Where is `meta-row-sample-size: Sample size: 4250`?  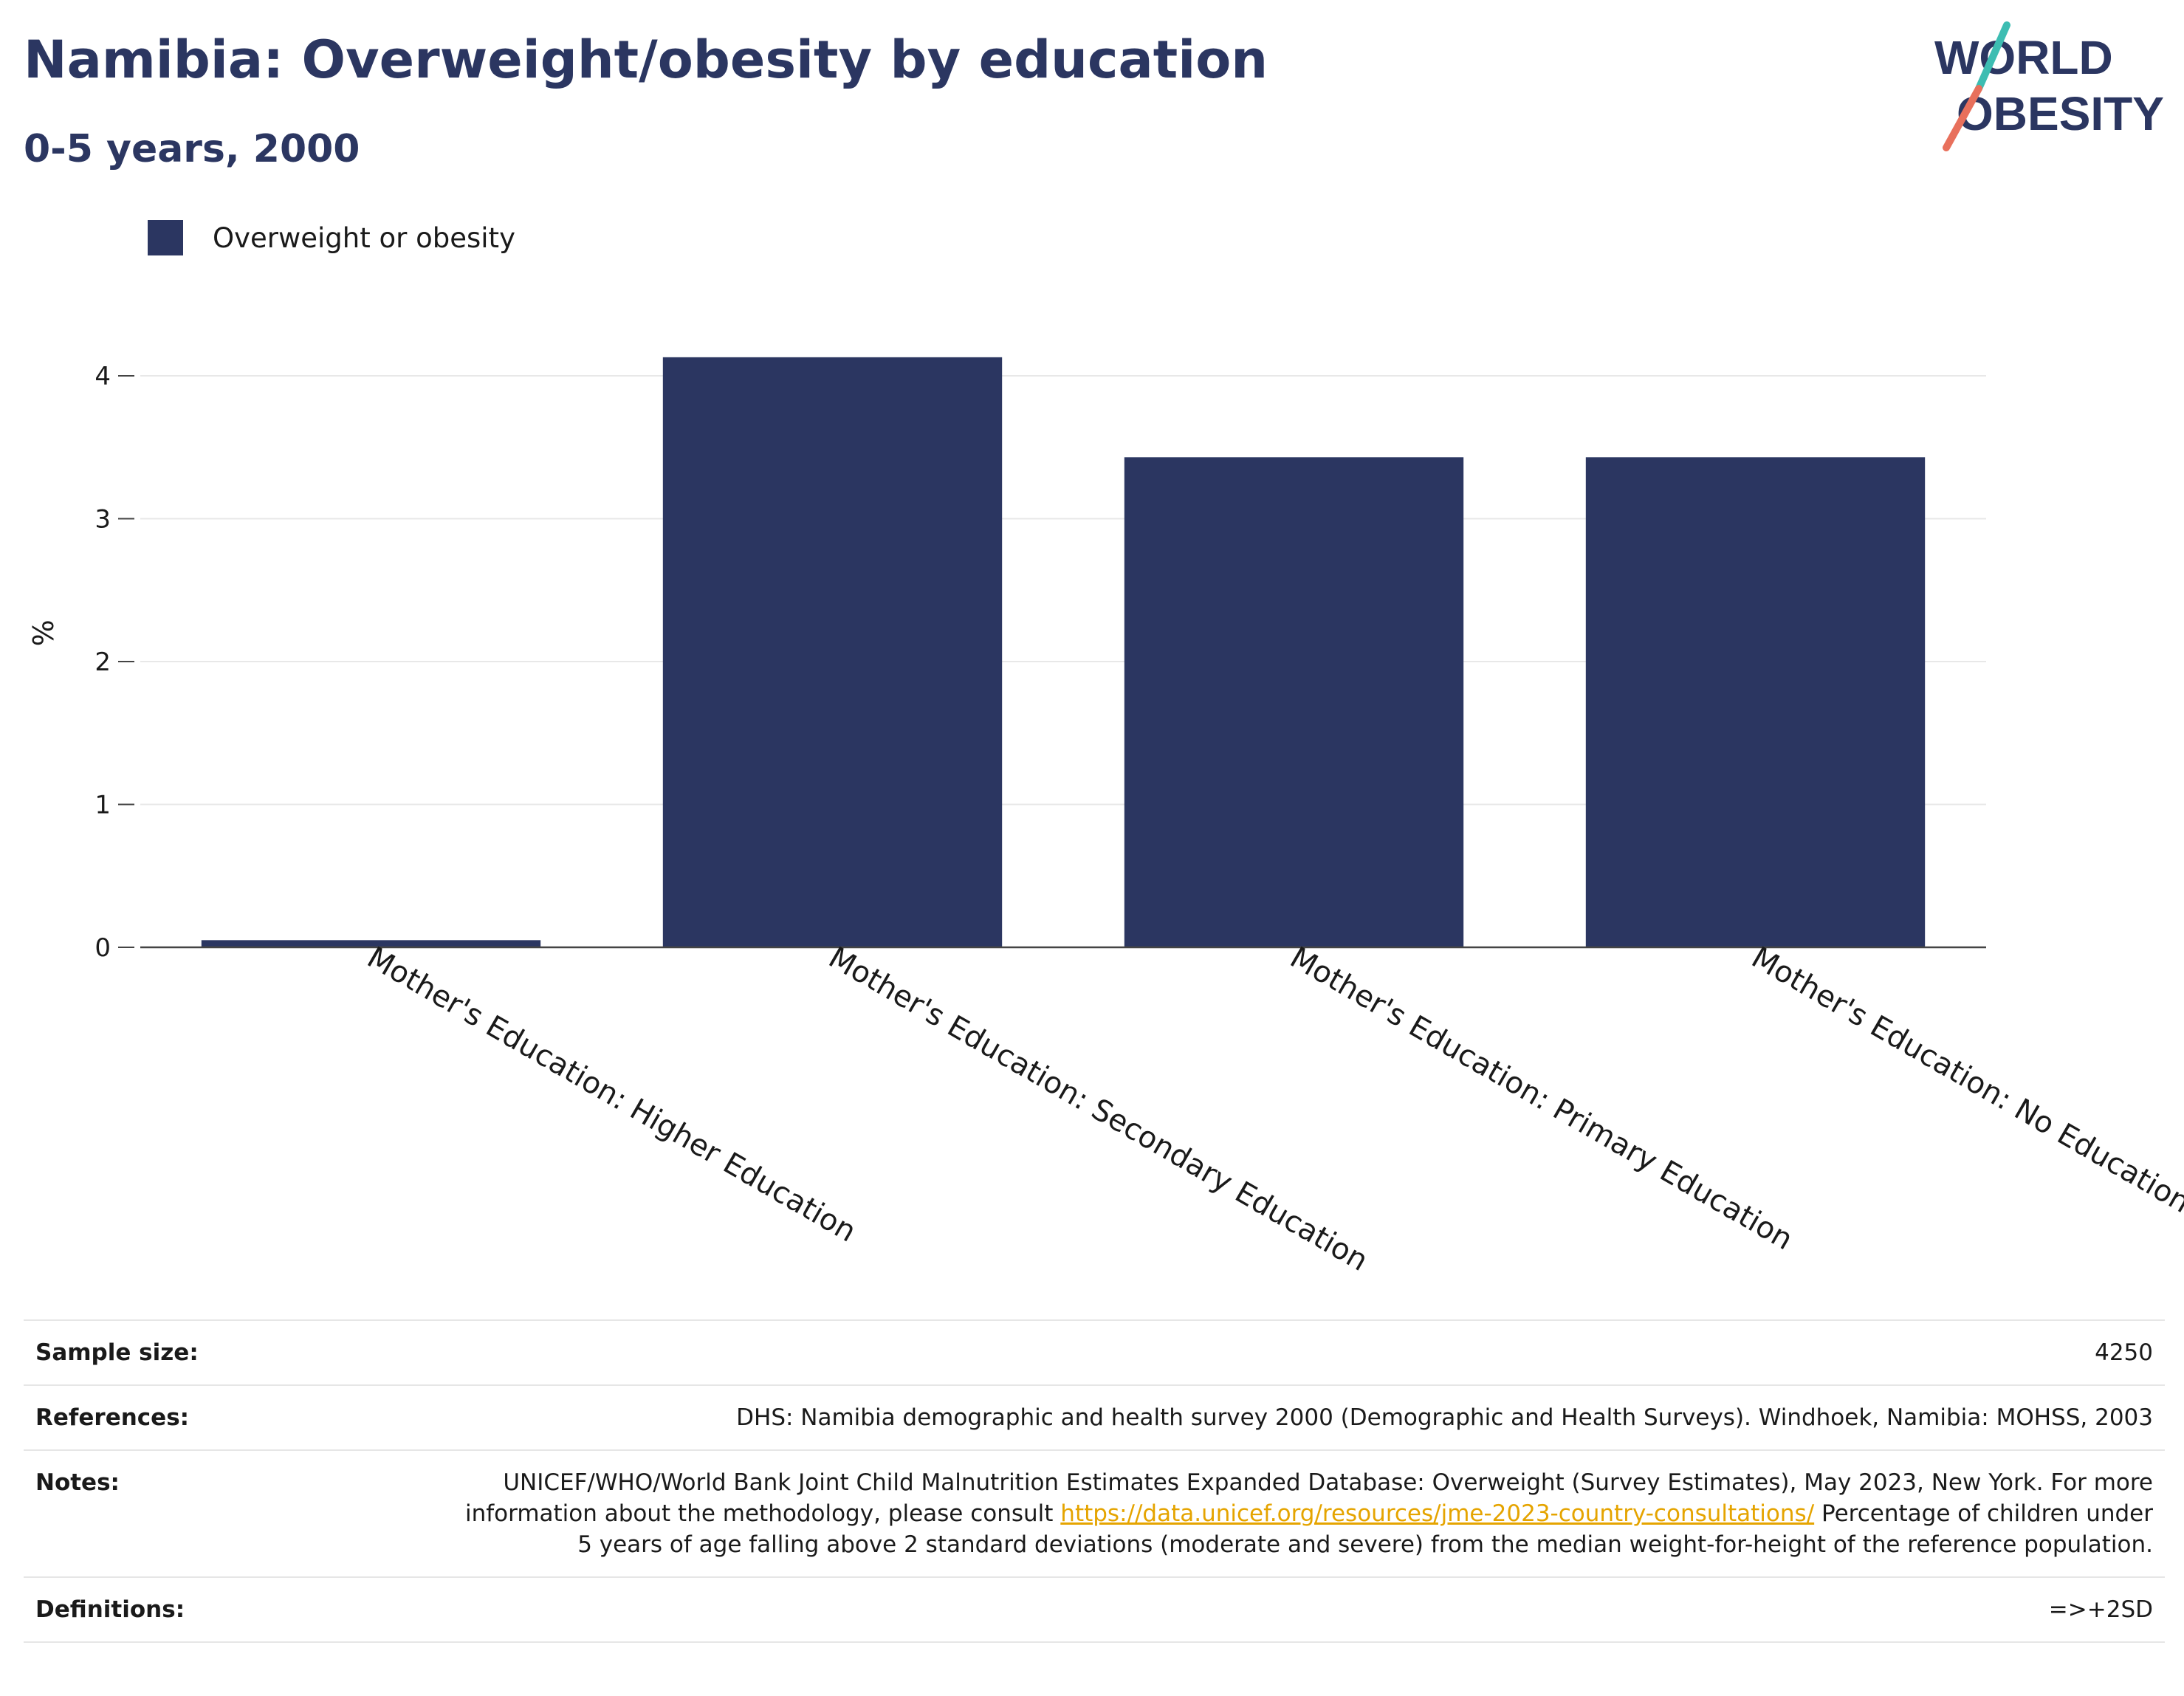 meta-row-sample-size: Sample size: 4250 is located at coordinates (1095, 1351).